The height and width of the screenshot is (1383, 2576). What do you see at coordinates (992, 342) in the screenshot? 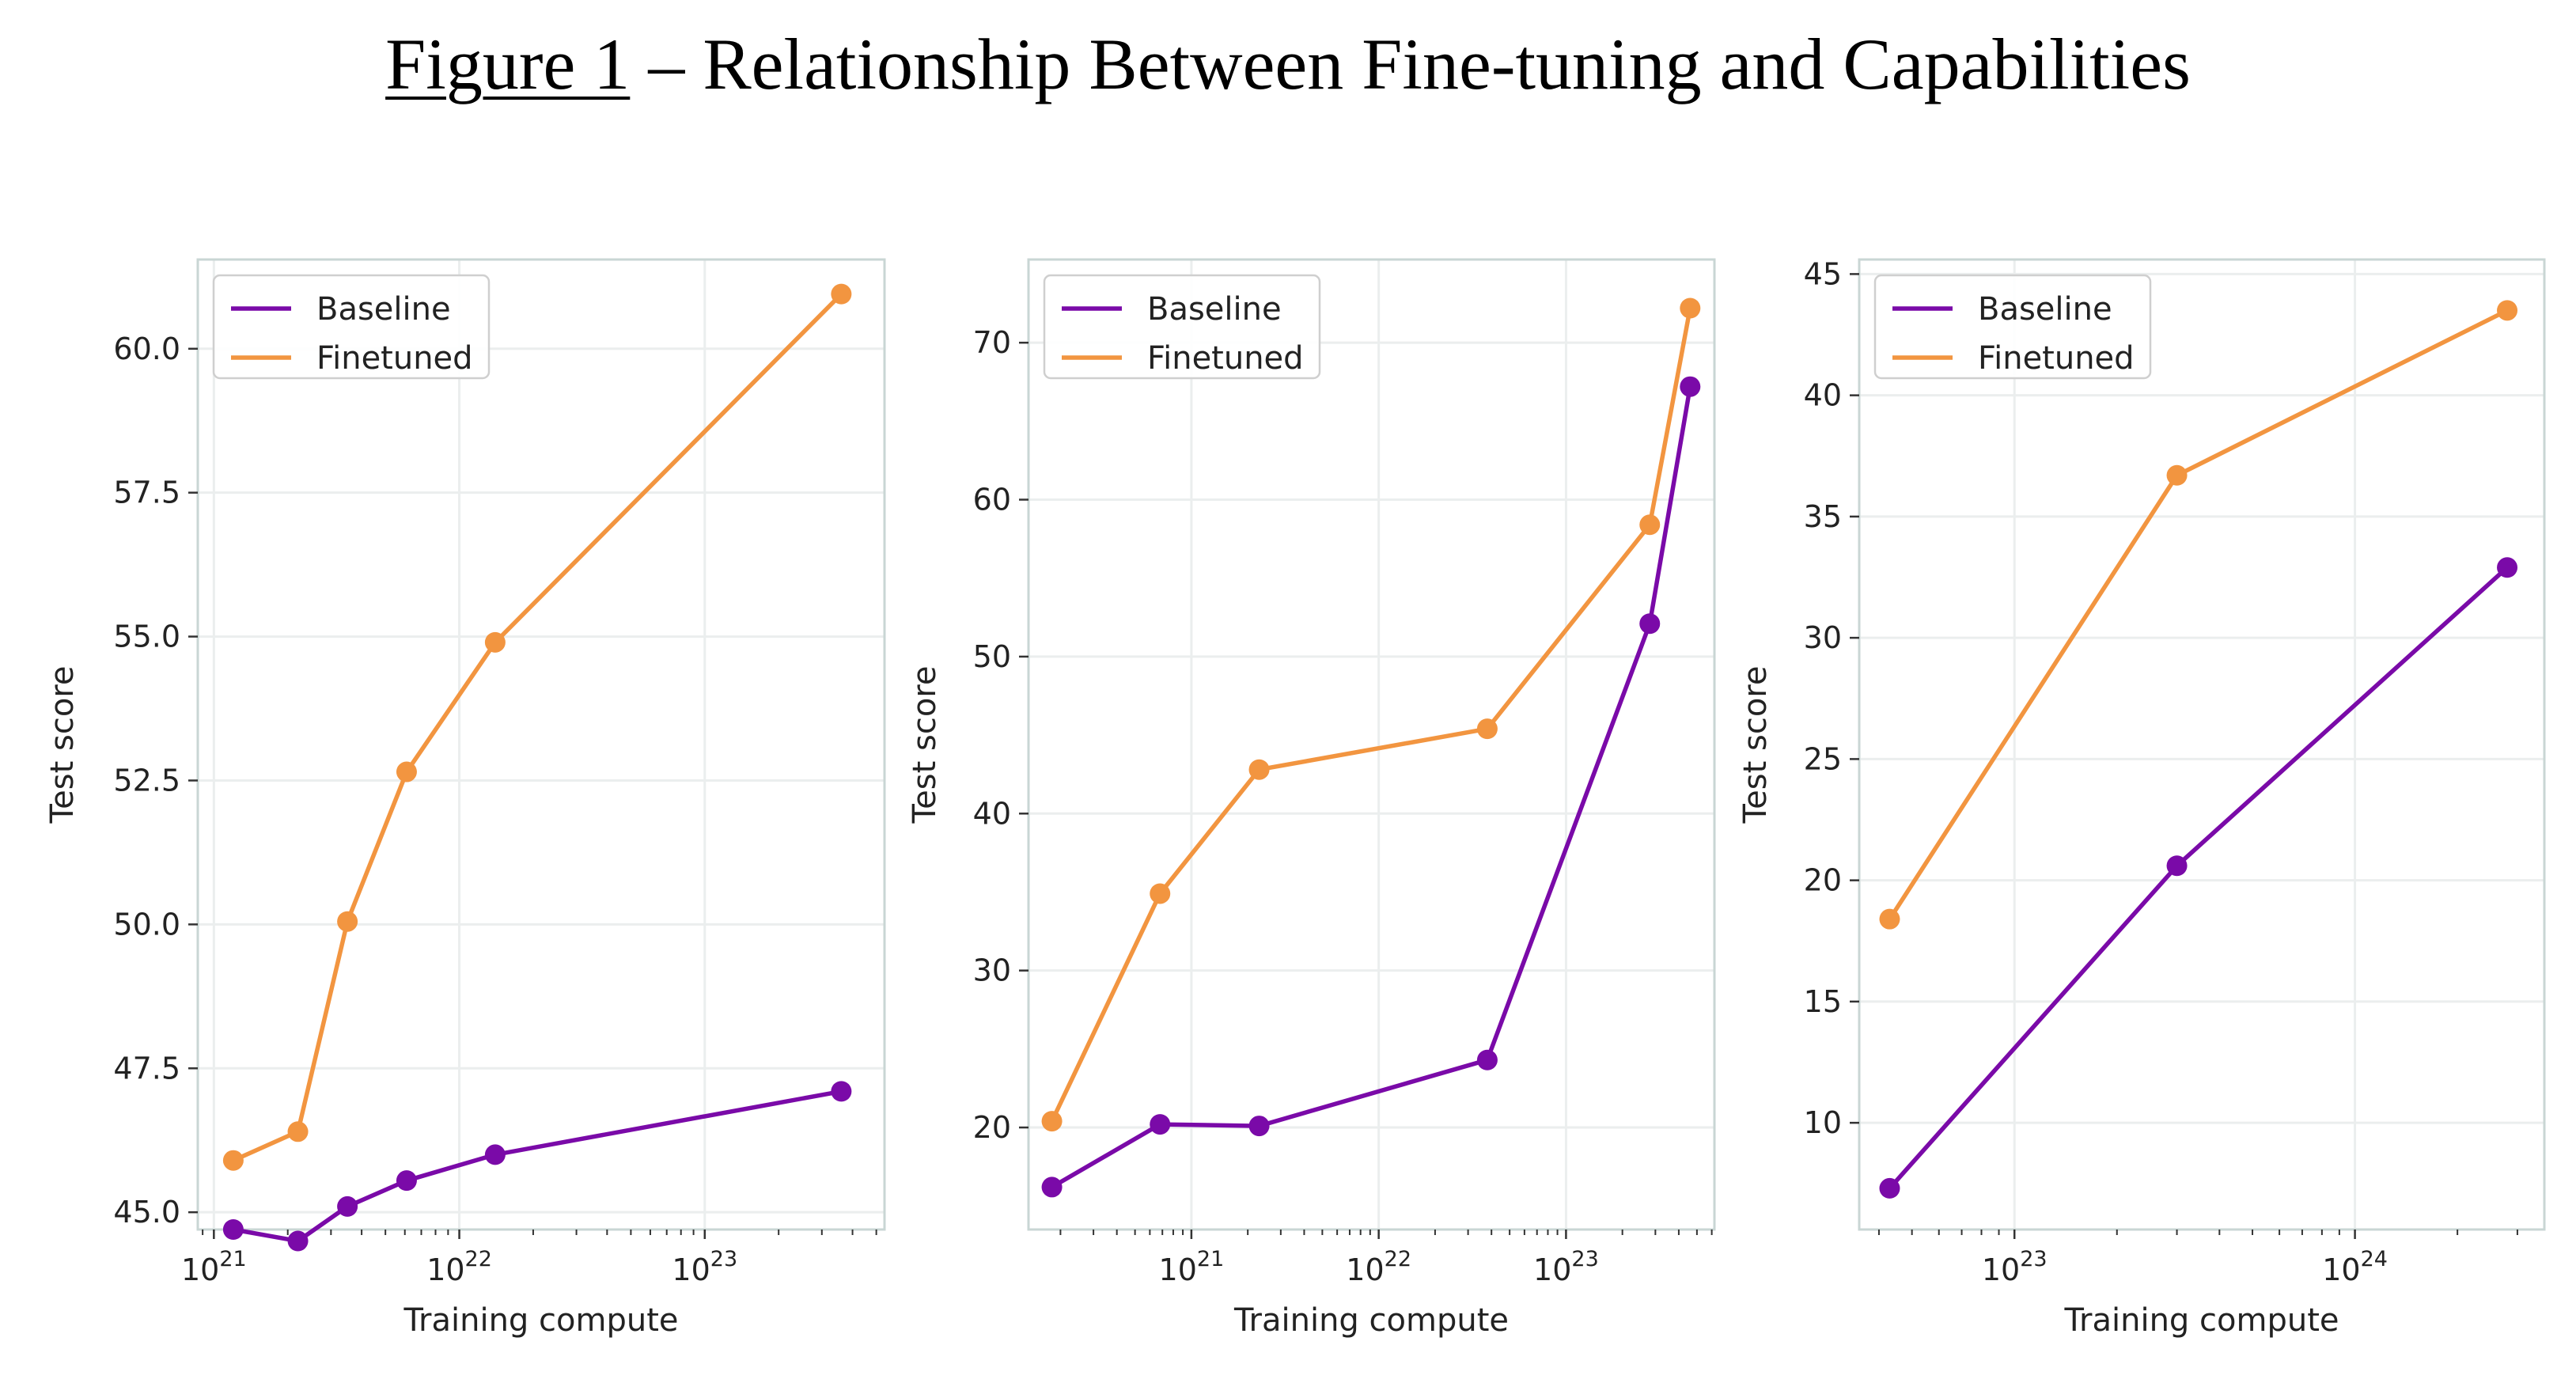
I see `y-tick-label: 70` at bounding box center [992, 342].